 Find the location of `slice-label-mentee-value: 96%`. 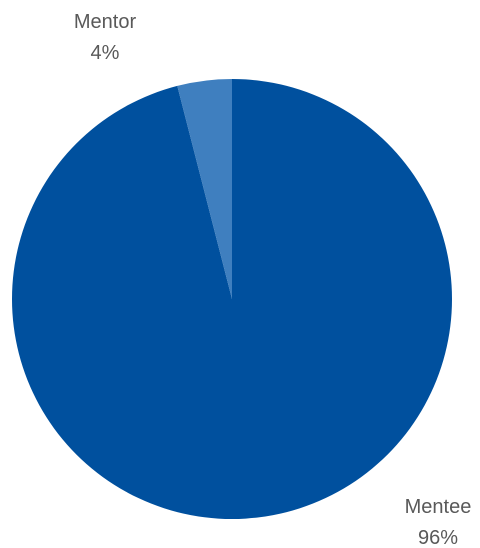

slice-label-mentee-value: 96% is located at coordinates (438, 537).